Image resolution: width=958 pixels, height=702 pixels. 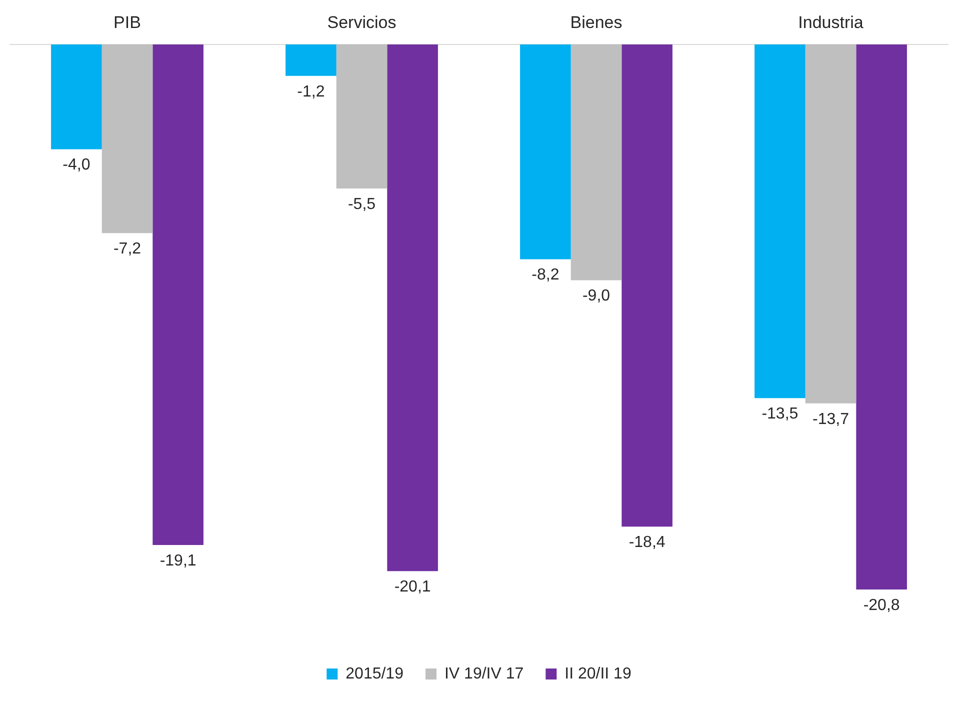 What do you see at coordinates (311, 91) in the screenshot?
I see `data-label: -1,2` at bounding box center [311, 91].